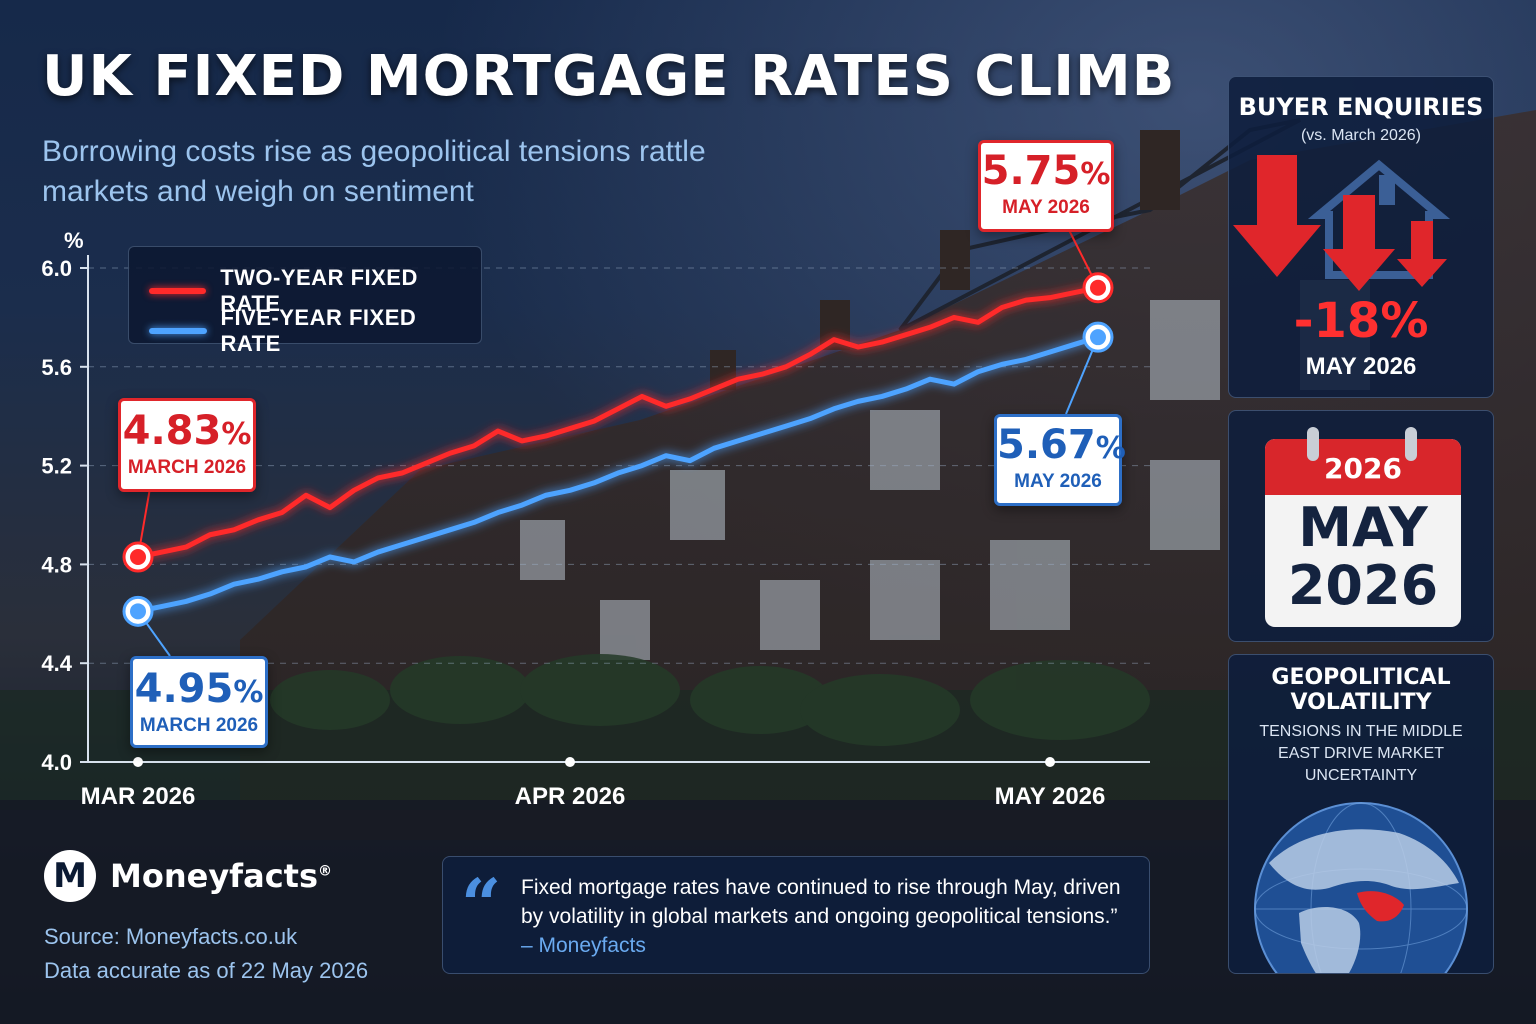  I want to click on legend-swatch-blue, so click(178, 331).